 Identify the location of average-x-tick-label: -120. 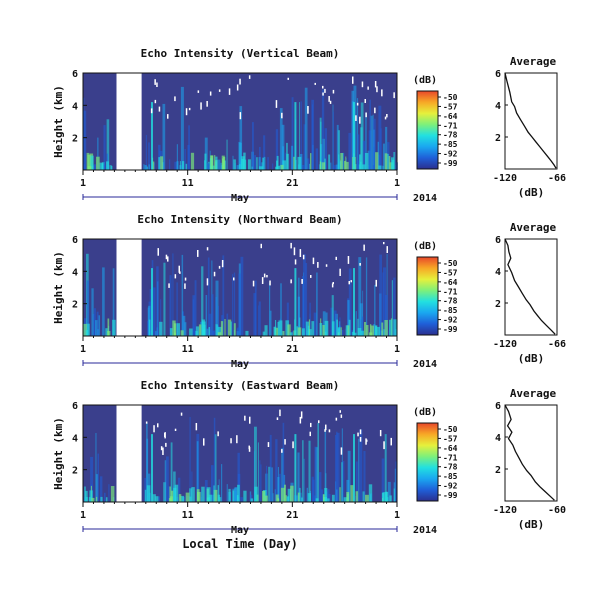
(505, 344).